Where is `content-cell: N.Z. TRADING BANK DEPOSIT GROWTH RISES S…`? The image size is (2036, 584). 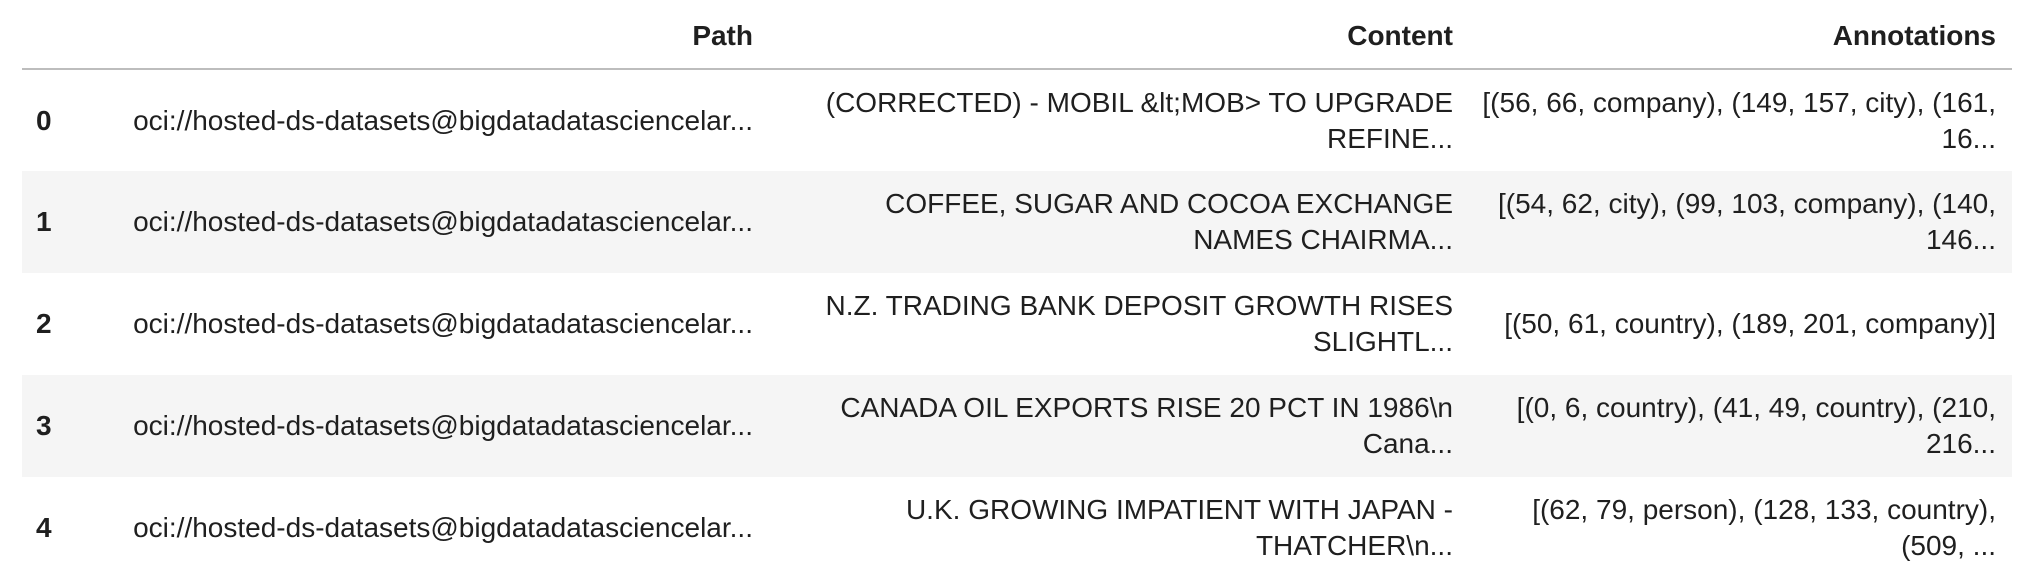 content-cell: N.Z. TRADING BANK DEPOSIT GROWTH RISES S… is located at coordinates (1139, 323).